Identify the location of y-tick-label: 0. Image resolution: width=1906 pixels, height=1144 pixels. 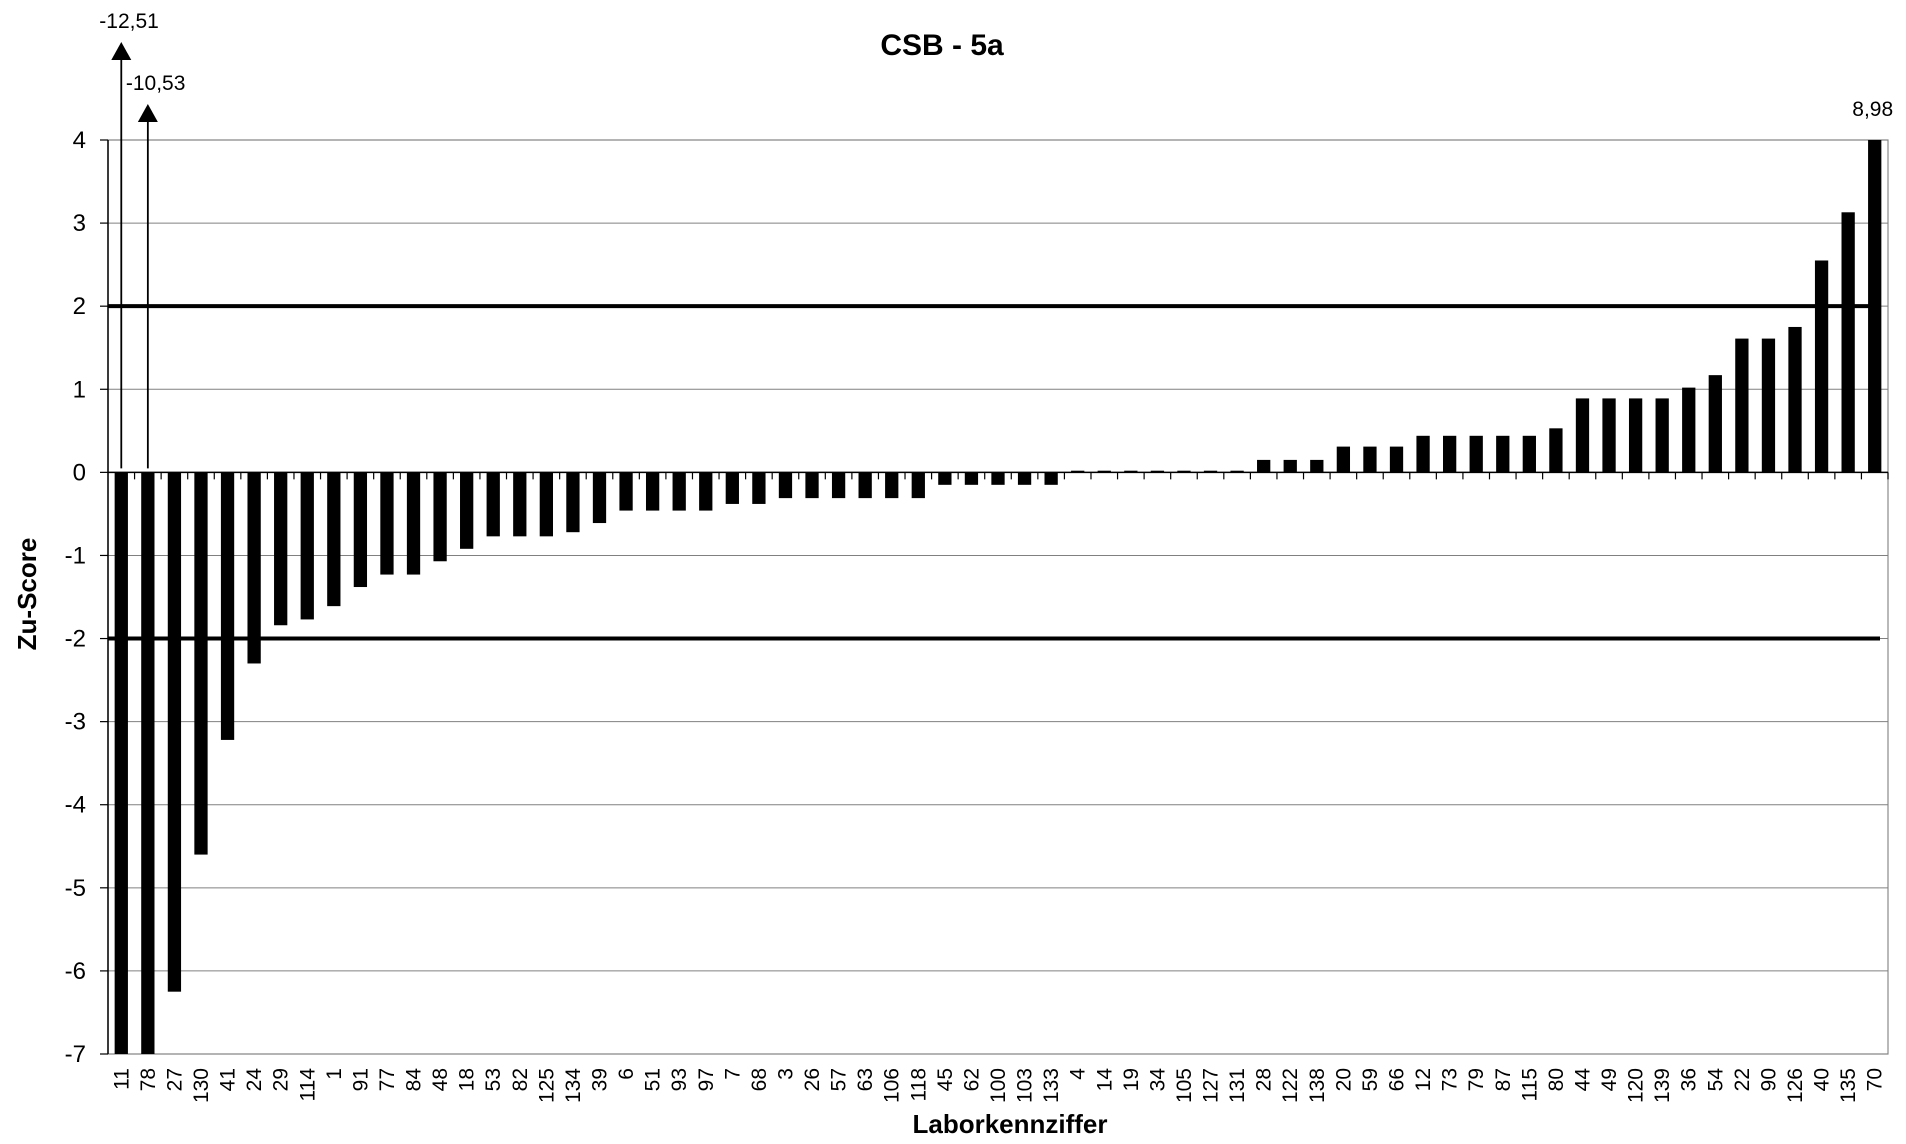
(79, 472).